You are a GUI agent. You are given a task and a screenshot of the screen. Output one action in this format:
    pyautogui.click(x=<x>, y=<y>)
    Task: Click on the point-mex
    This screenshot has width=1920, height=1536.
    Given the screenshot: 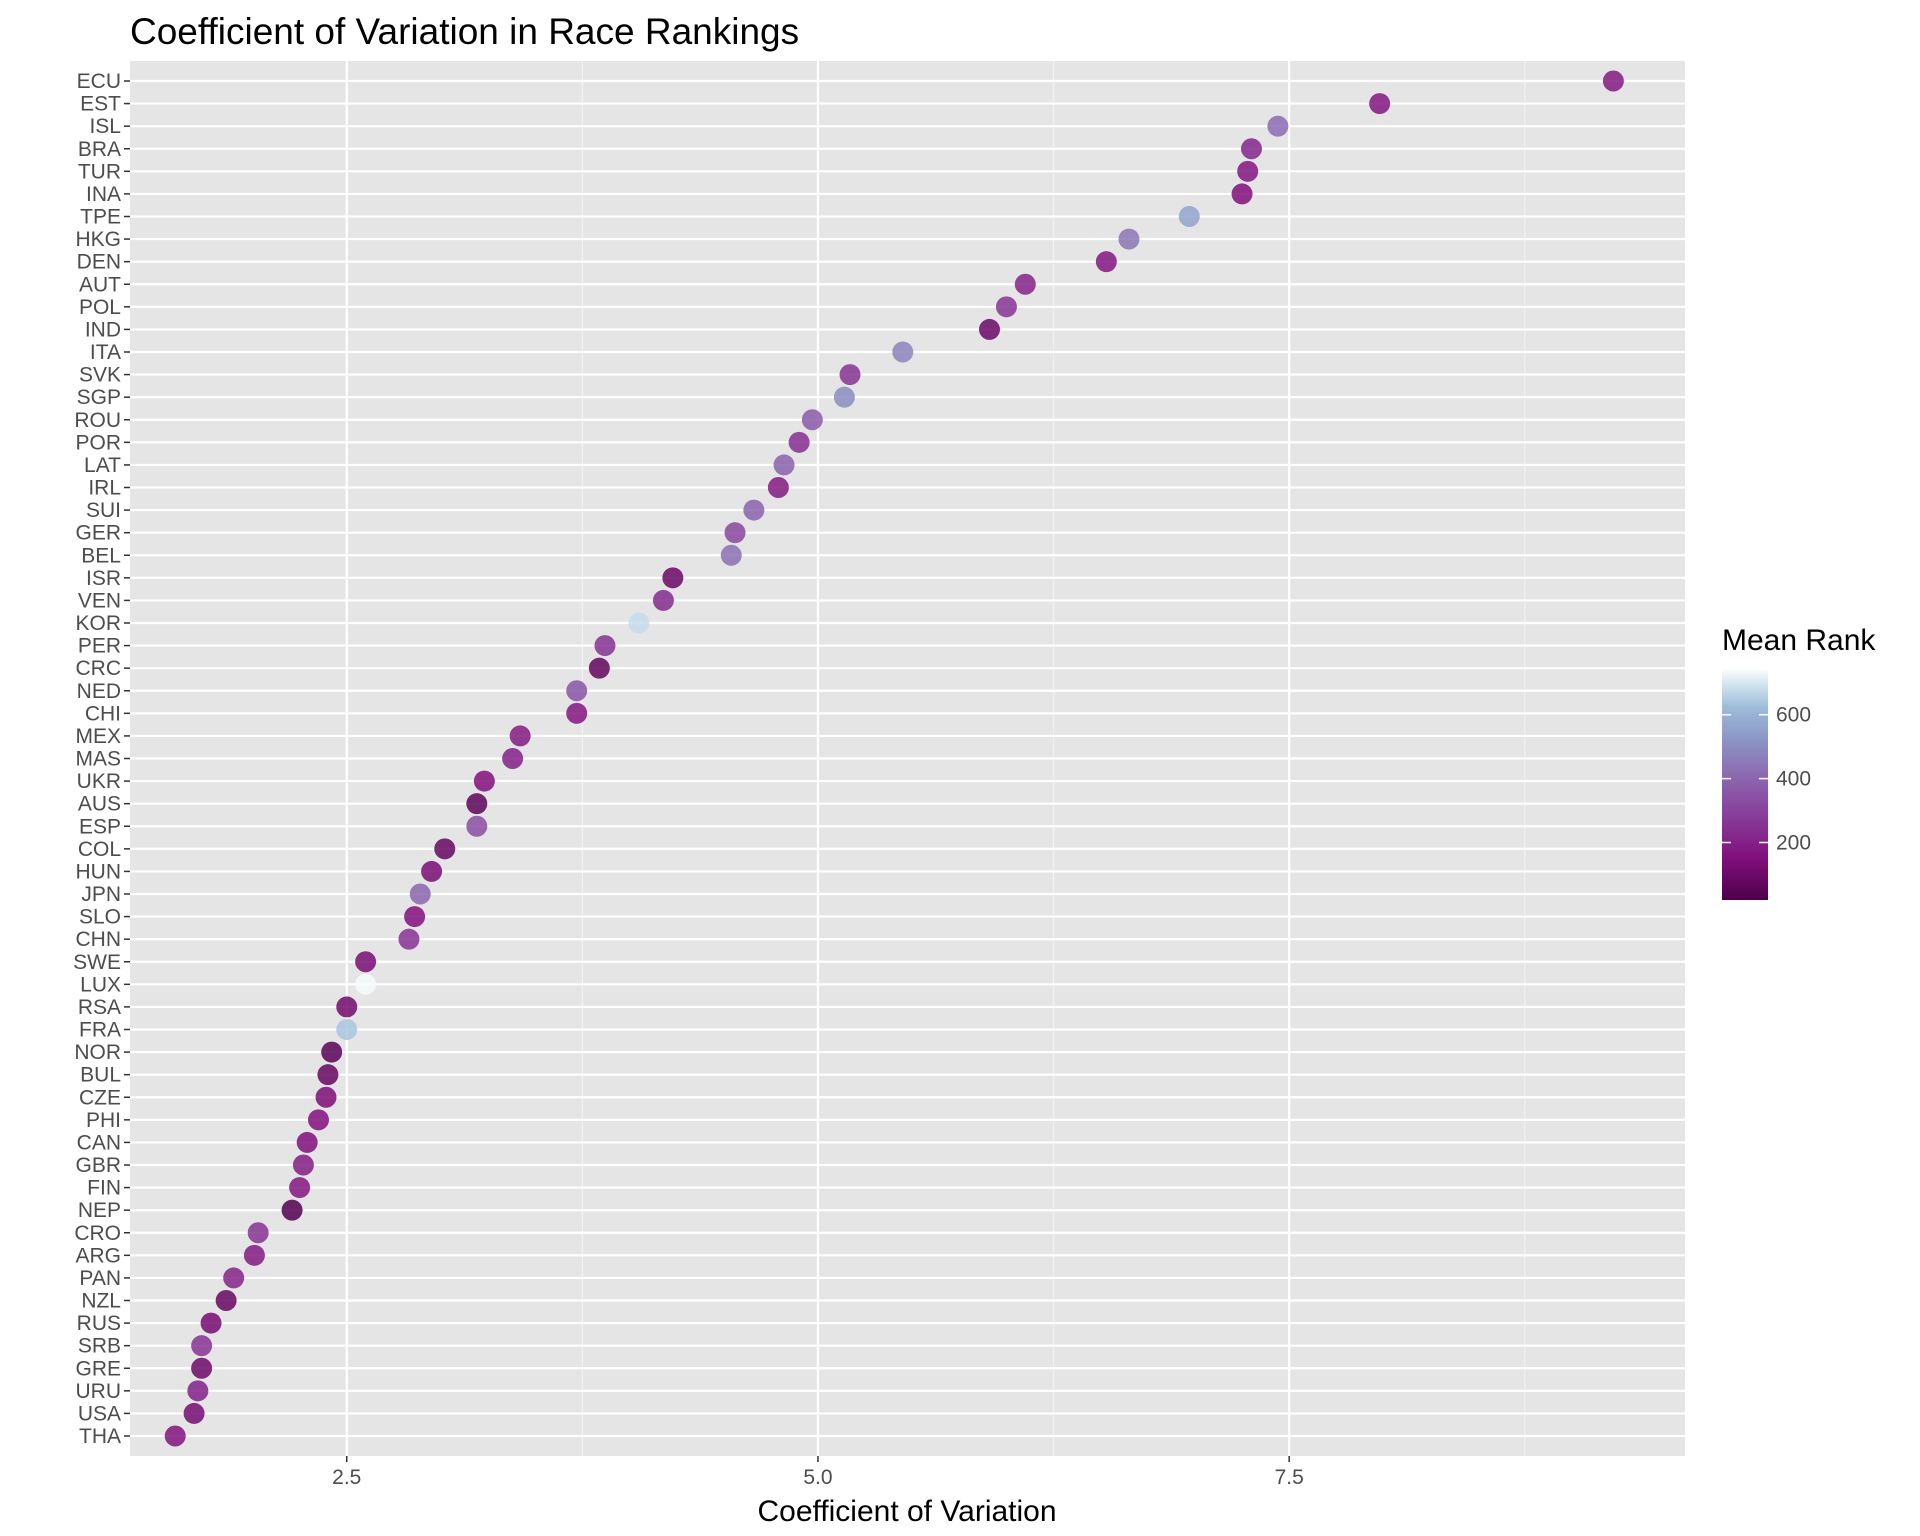 What is the action you would take?
    pyautogui.click(x=520, y=736)
    